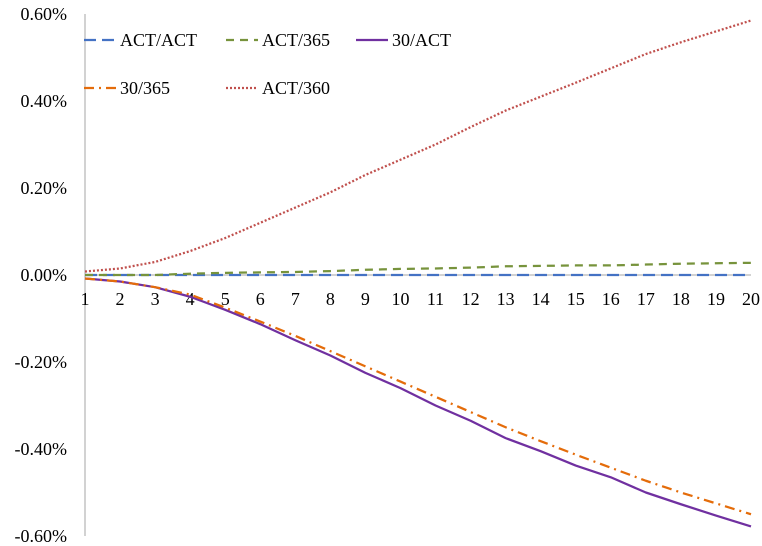 Image resolution: width=762 pixels, height=546 pixels. What do you see at coordinates (681, 299) in the screenshot?
I see `x-tick-label: 18` at bounding box center [681, 299].